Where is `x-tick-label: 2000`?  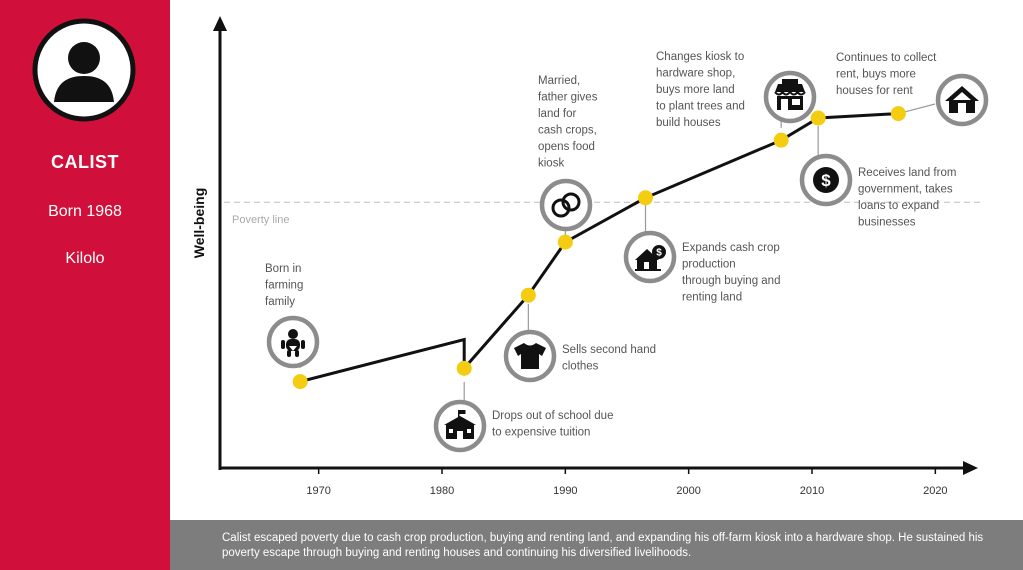 x-tick-label: 2000 is located at coordinates (688, 491).